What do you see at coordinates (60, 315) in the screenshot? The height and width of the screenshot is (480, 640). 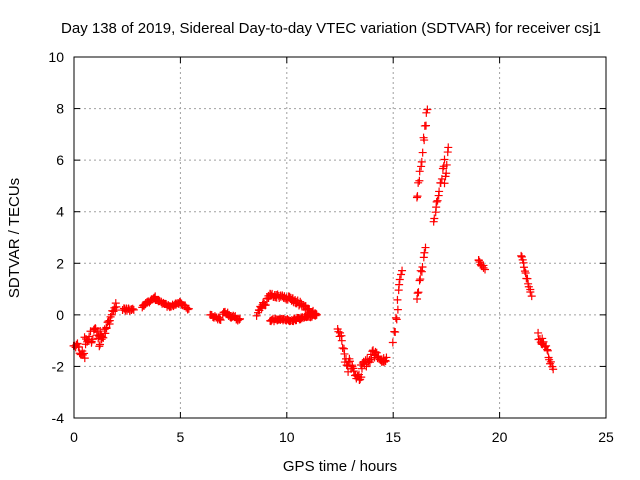 I see `y-tick-label: 0` at bounding box center [60, 315].